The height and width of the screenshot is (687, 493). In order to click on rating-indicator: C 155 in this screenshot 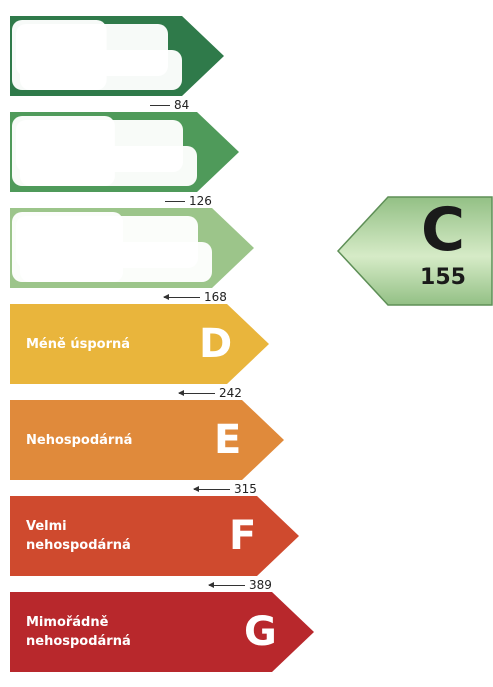, I will do `click(414, 251)`.